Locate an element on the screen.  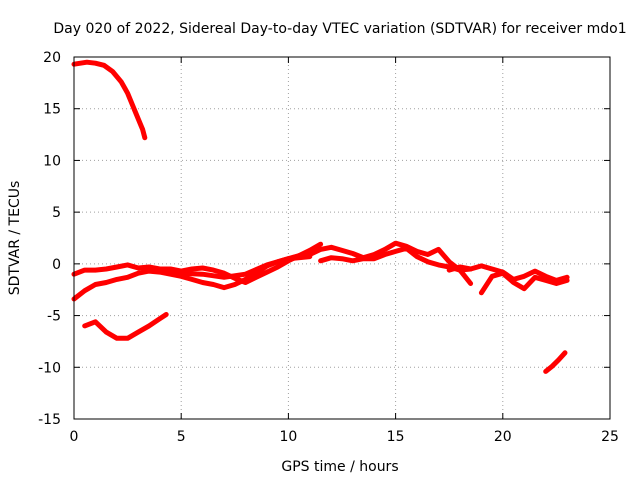
series-line-arc-high is located at coordinates (109, 100).